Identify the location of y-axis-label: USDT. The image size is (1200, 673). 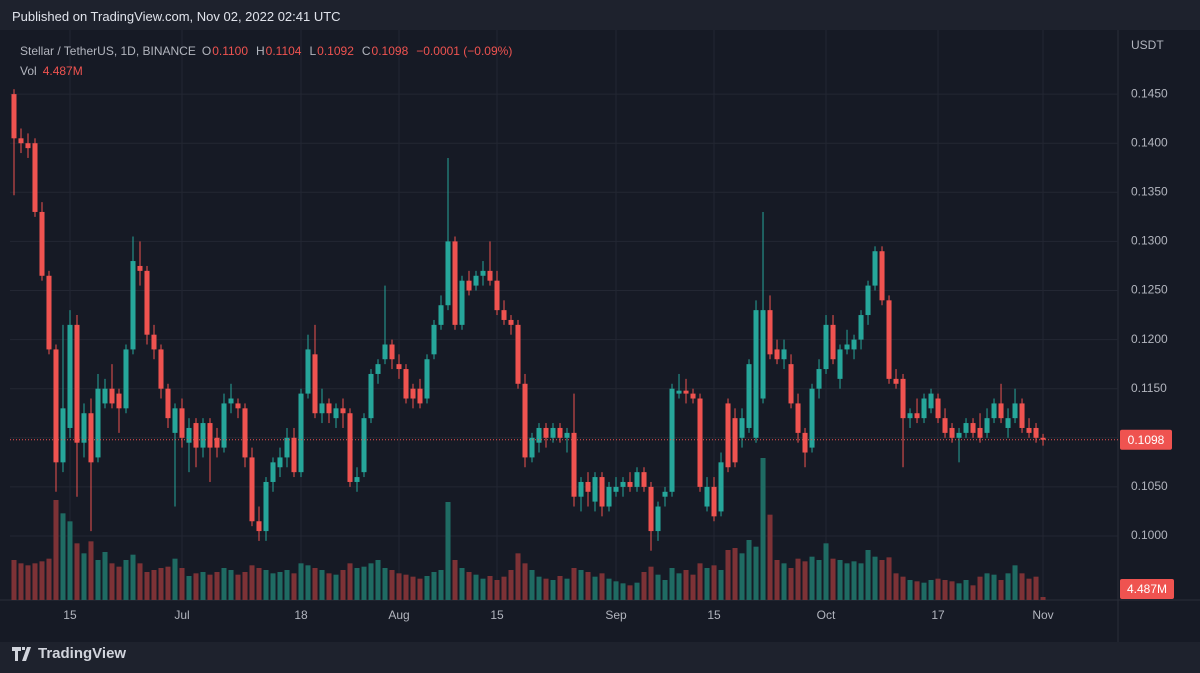
(1147, 45).